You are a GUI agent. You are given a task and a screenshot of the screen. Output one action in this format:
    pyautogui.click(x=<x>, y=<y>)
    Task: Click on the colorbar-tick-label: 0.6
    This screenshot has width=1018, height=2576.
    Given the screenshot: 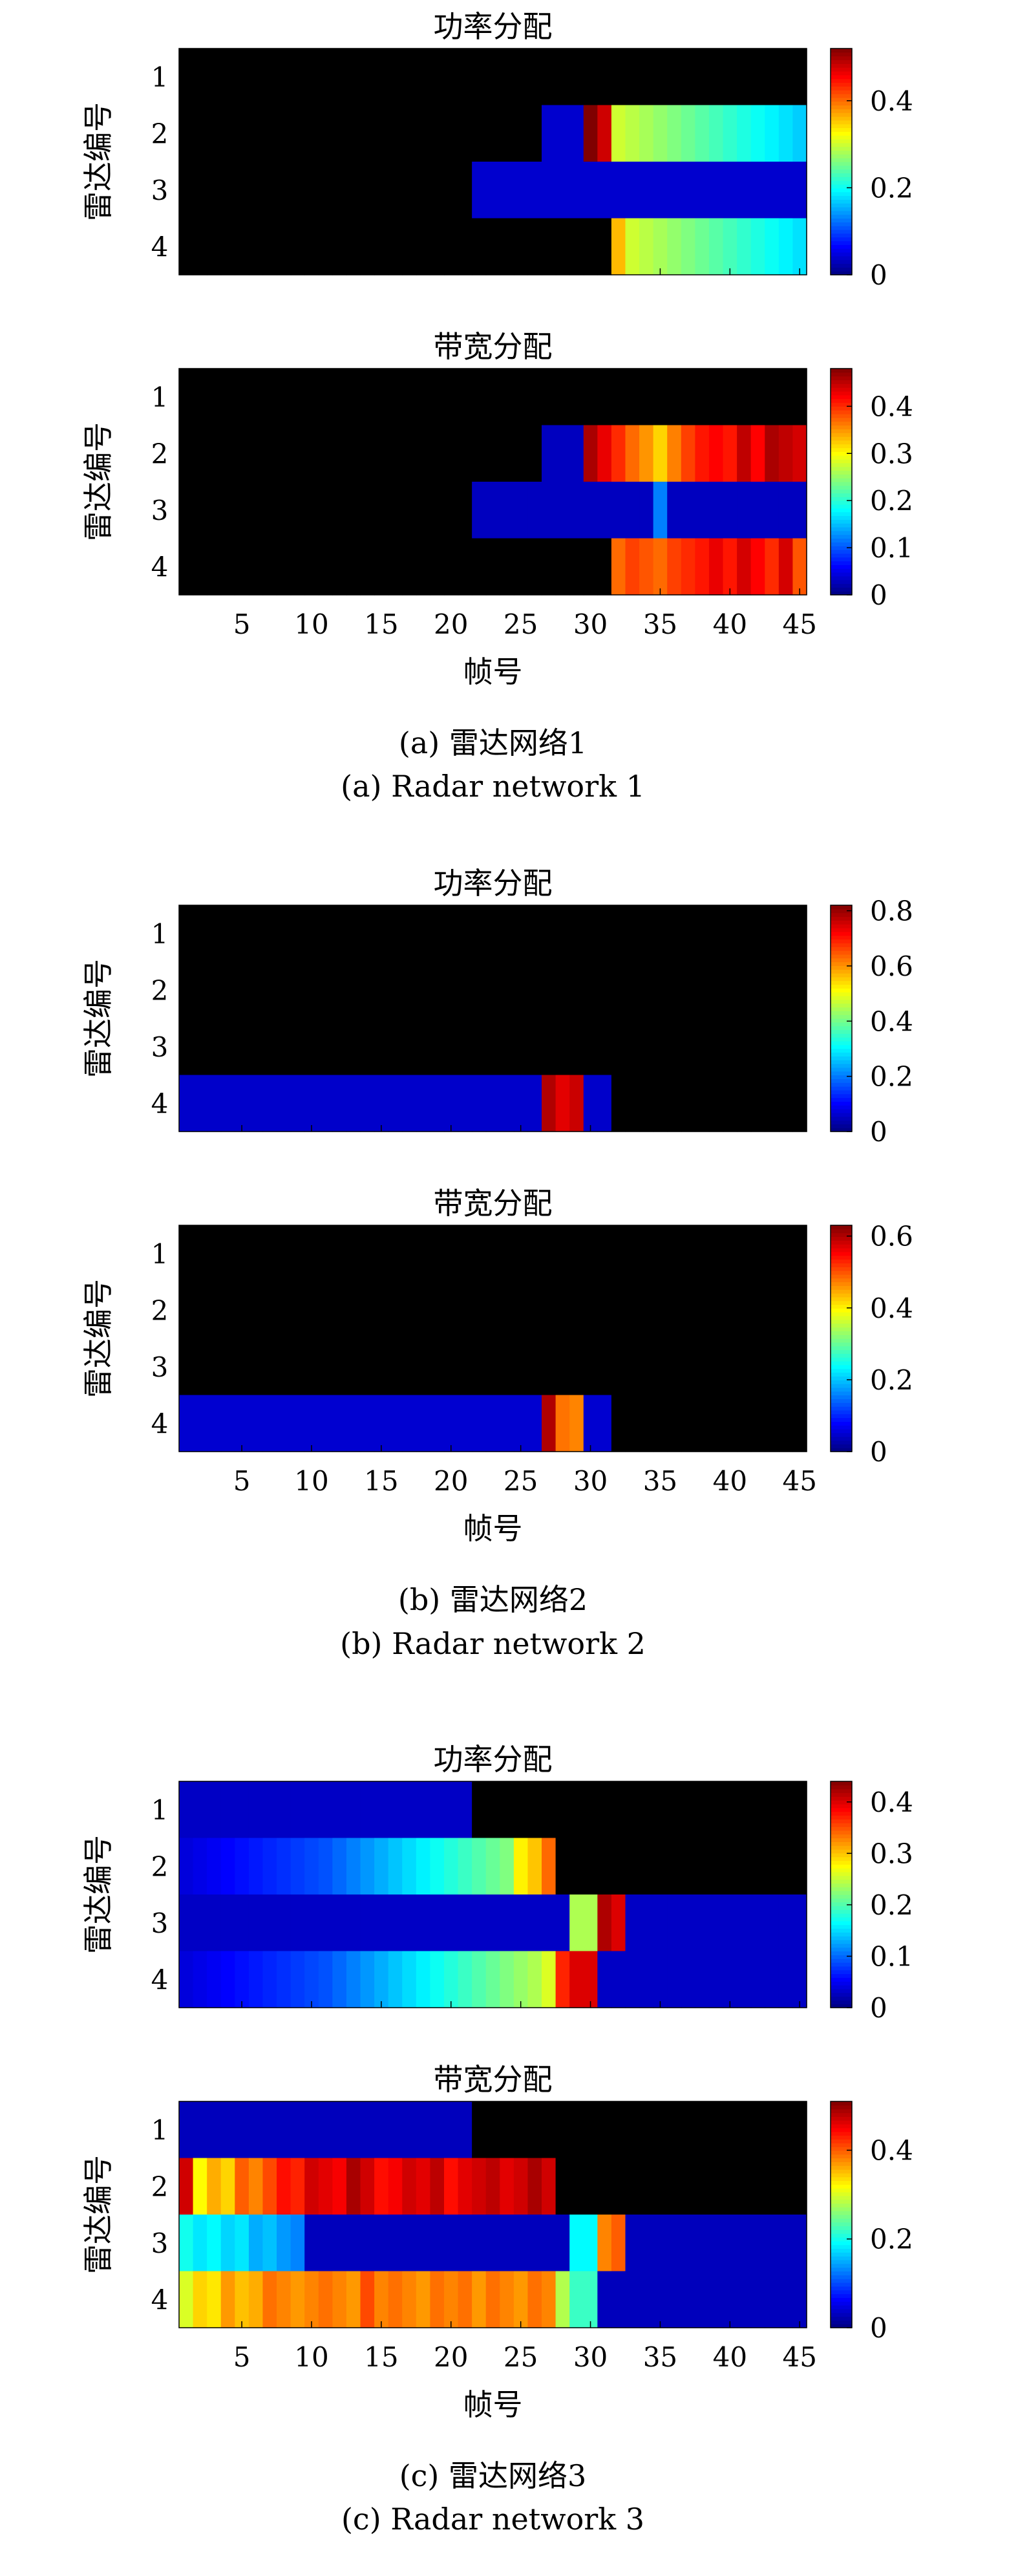 What is the action you would take?
    pyautogui.click(x=892, y=966)
    